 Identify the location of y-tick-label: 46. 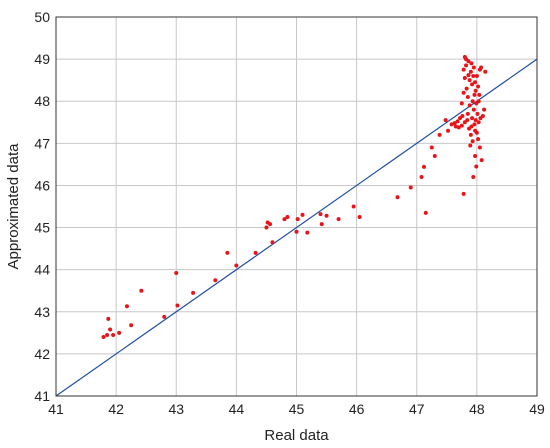
(42, 185).